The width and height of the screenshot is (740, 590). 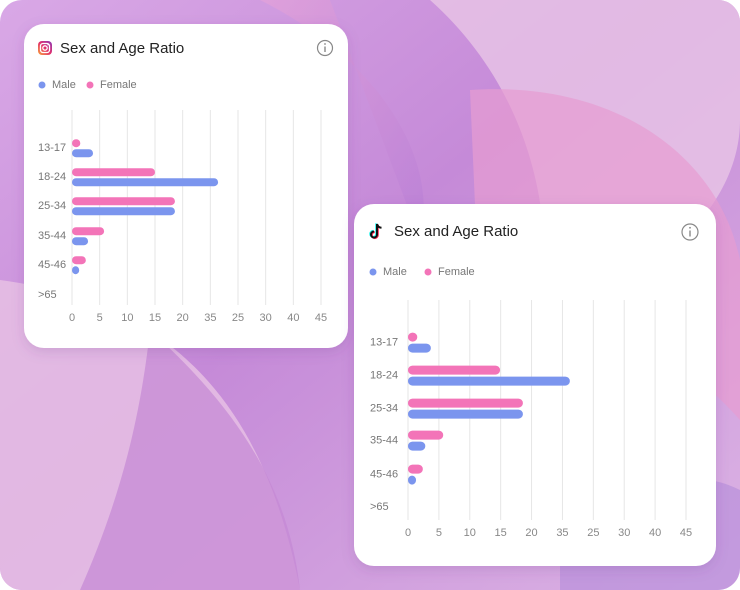 What do you see at coordinates (375, 231) in the screenshot?
I see `tiktok-icon` at bounding box center [375, 231].